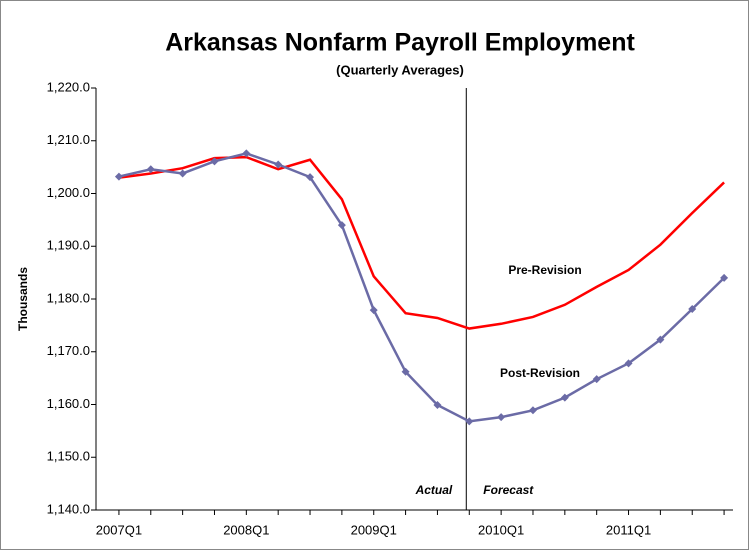 Image resolution: width=749 pixels, height=550 pixels. Describe the element at coordinates (119, 529) in the screenshot. I see `x-tick-label: 2007Q1` at that location.